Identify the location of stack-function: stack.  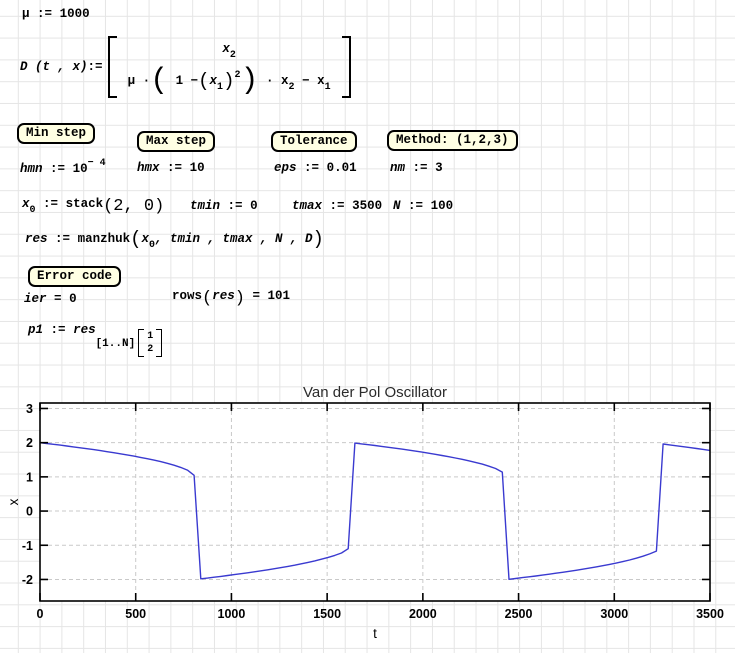
(84, 204).